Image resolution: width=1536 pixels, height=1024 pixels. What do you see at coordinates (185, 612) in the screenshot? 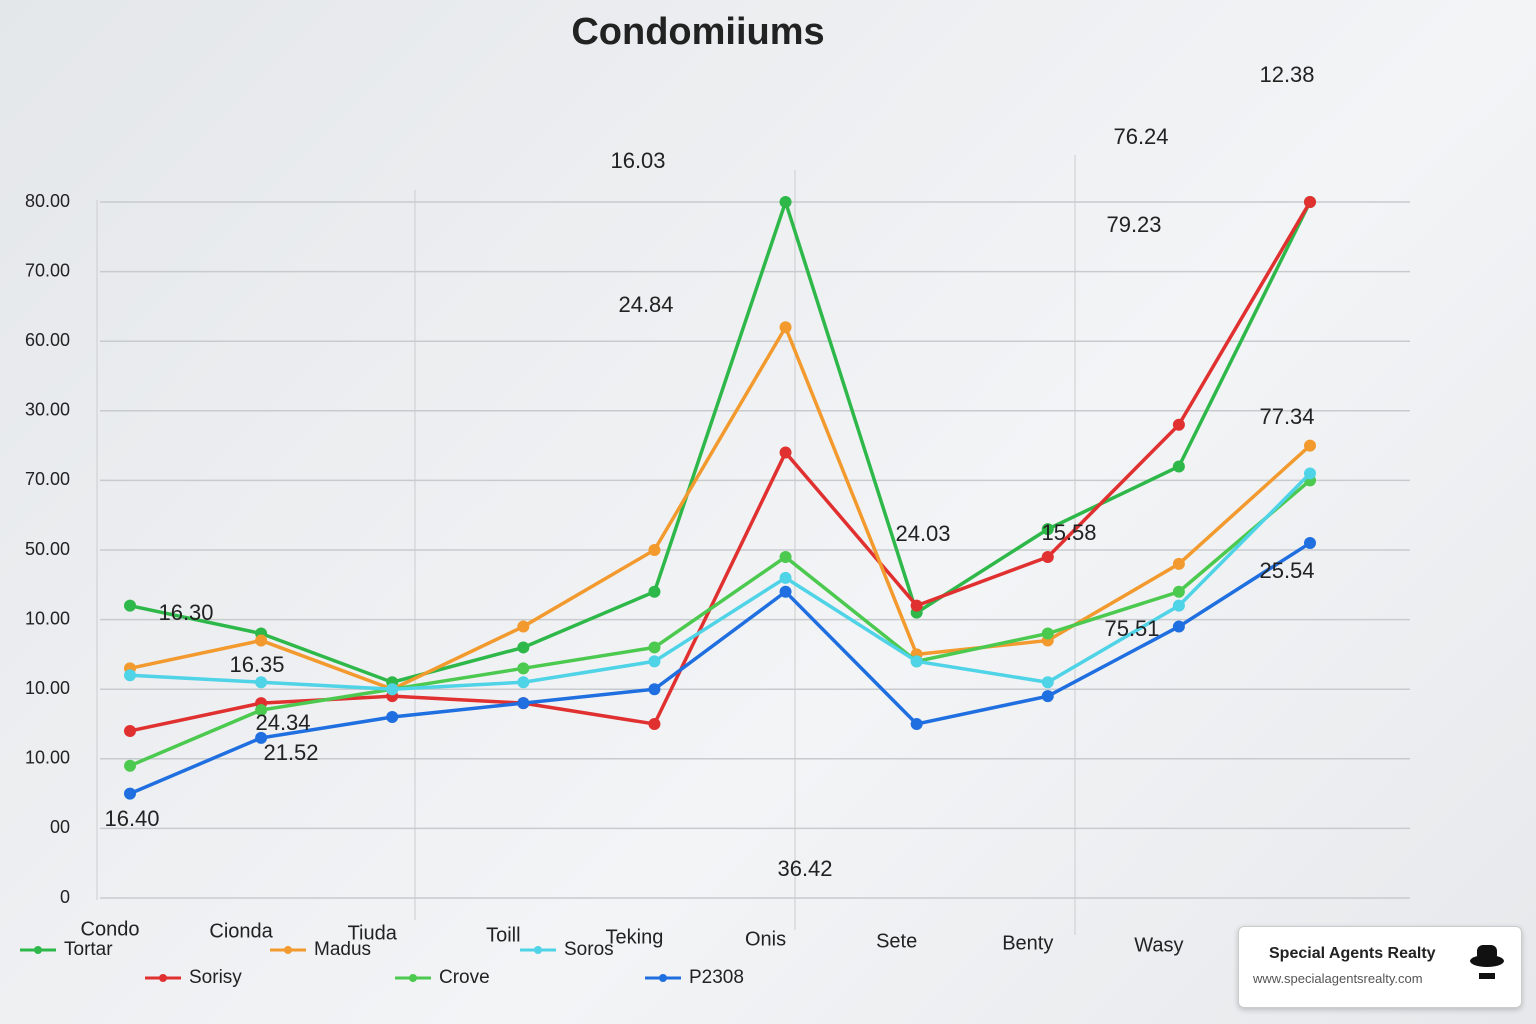
I see `annotation: 16.30` at bounding box center [185, 612].